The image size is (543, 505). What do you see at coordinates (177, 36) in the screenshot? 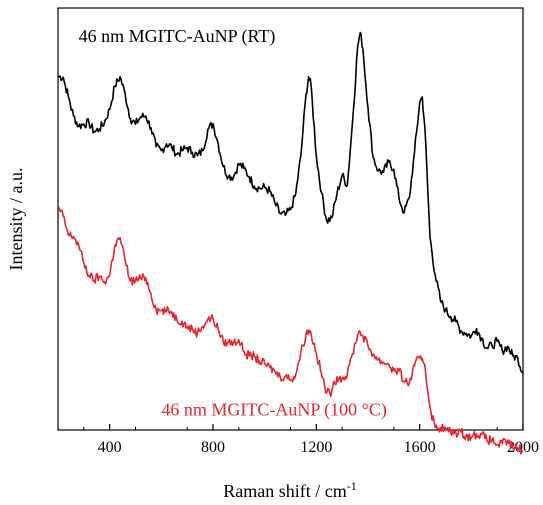
I see `series-annotation: 46 nm MGITC-AuNP (RT)` at bounding box center [177, 36].